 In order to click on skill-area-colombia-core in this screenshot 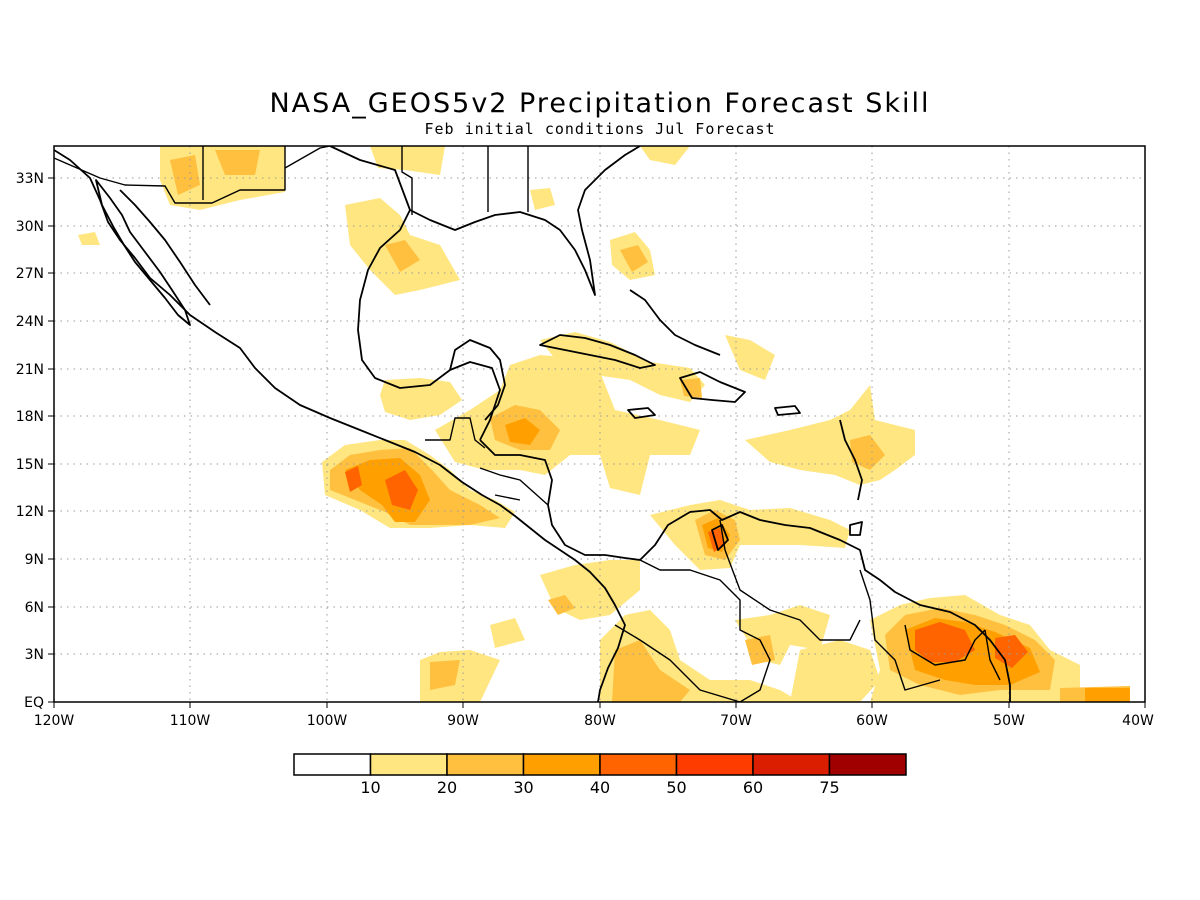, I will do `click(561, 605)`.